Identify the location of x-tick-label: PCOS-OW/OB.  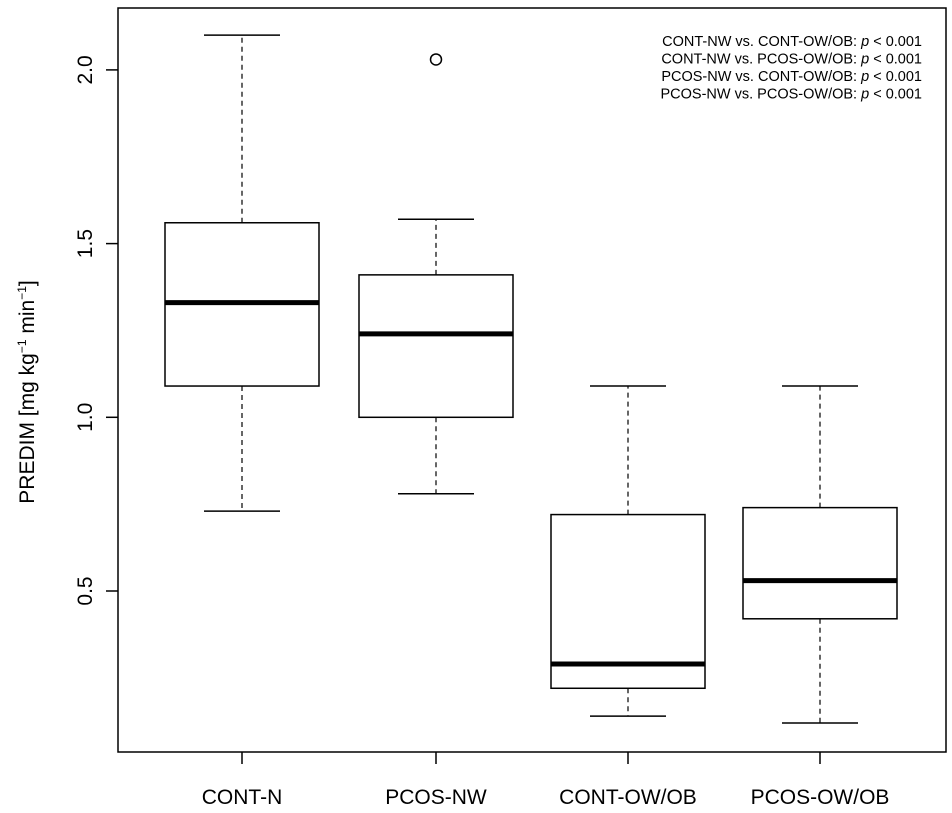
(820, 797).